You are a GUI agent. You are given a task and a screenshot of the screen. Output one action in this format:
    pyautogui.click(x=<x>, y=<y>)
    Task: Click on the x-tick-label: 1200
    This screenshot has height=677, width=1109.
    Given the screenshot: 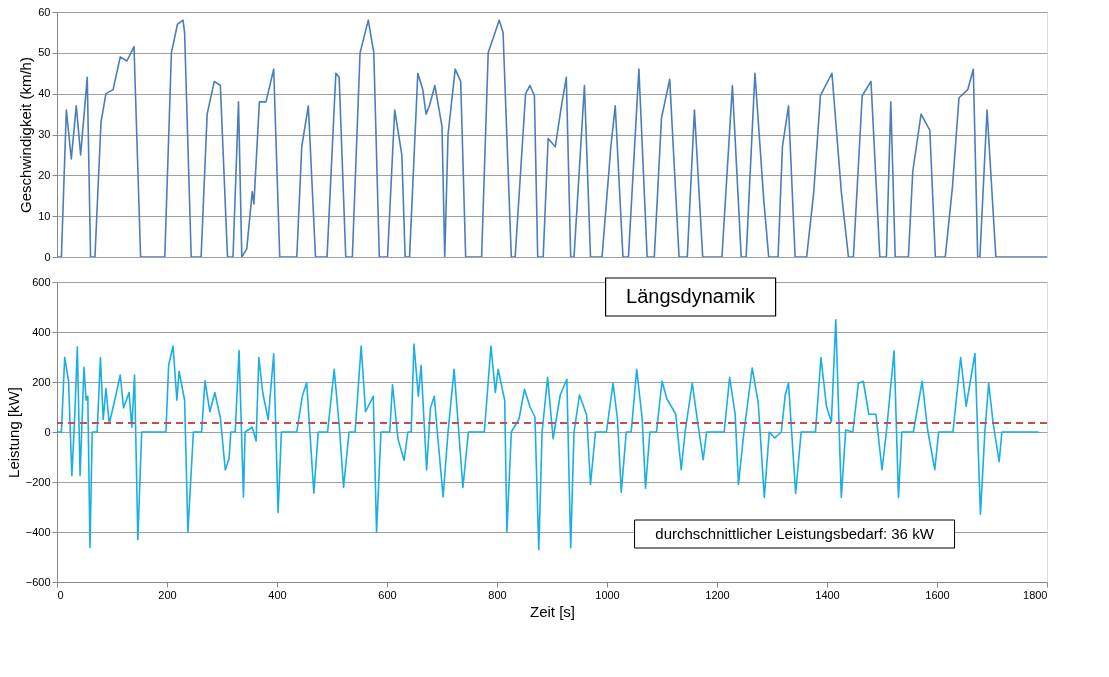 What is the action you would take?
    pyautogui.click(x=717, y=594)
    